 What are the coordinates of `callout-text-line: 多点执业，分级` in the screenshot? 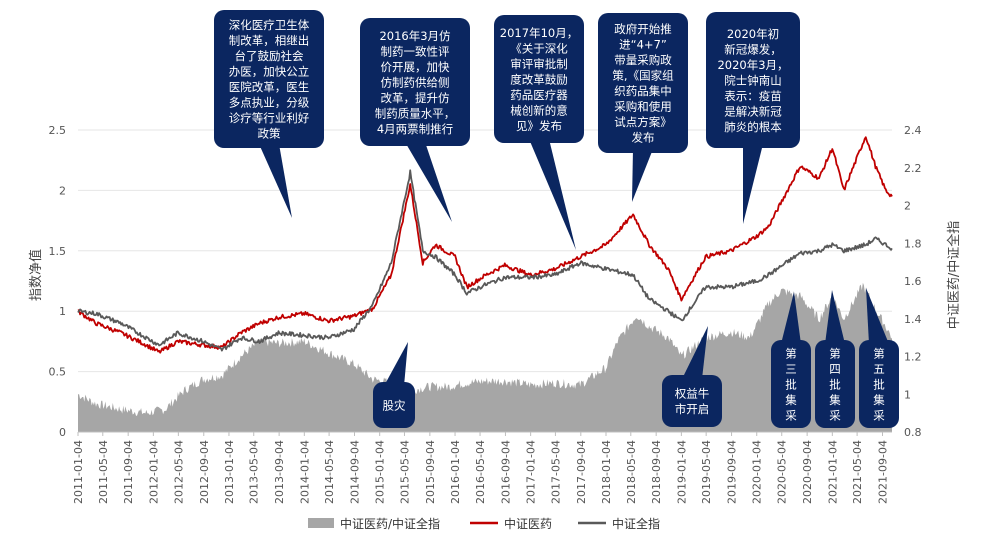 It's located at (269, 103).